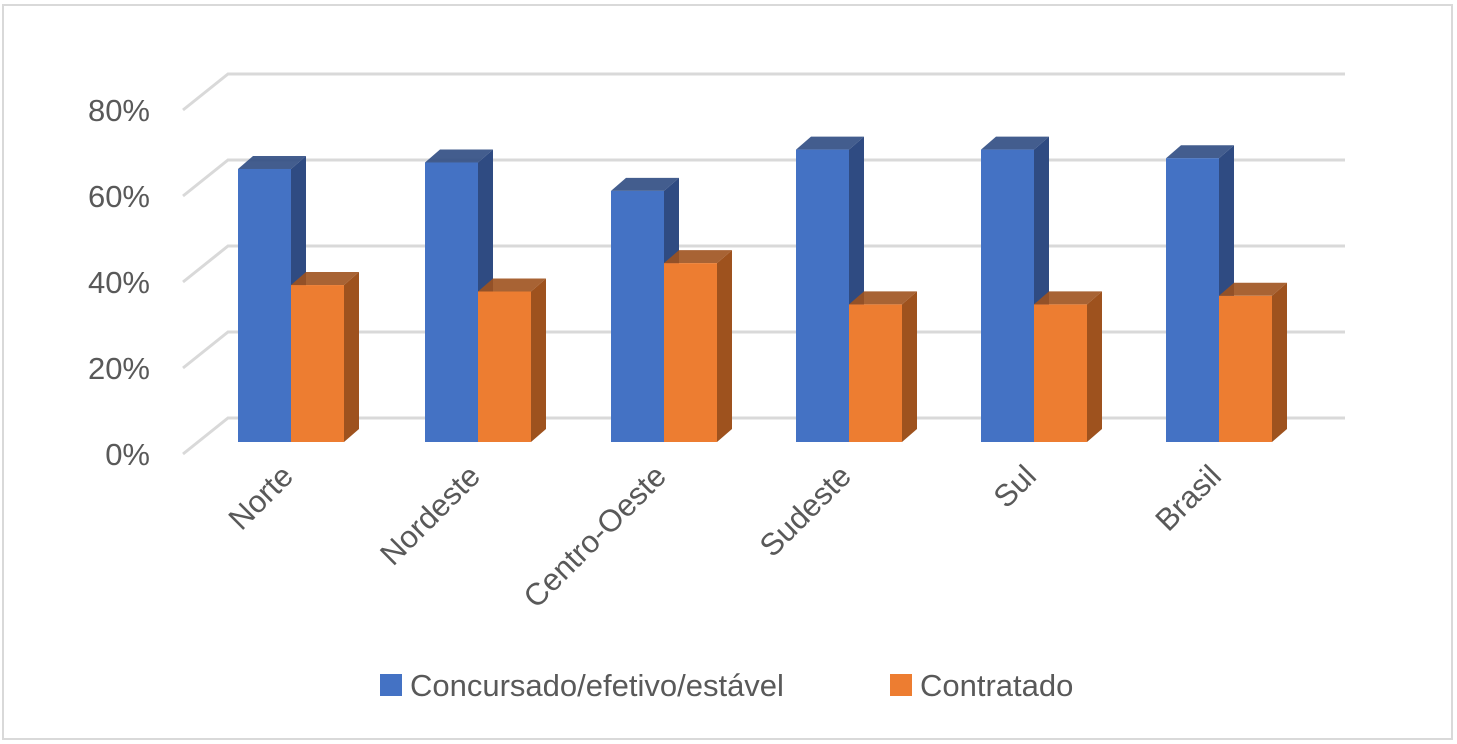 The width and height of the screenshot is (1457, 744). I want to click on y-tick-label: 0%, so click(127, 454).